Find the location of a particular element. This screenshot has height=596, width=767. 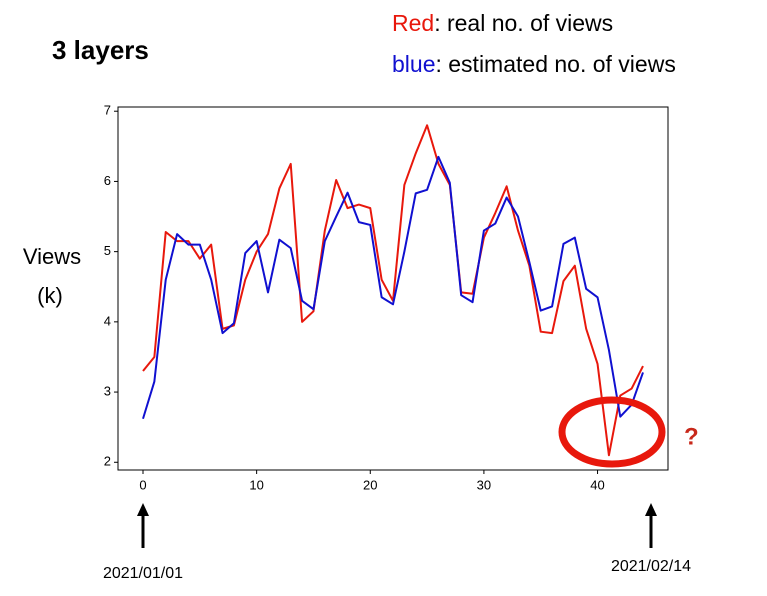

x-tick-label: 40 is located at coordinates (597, 484).